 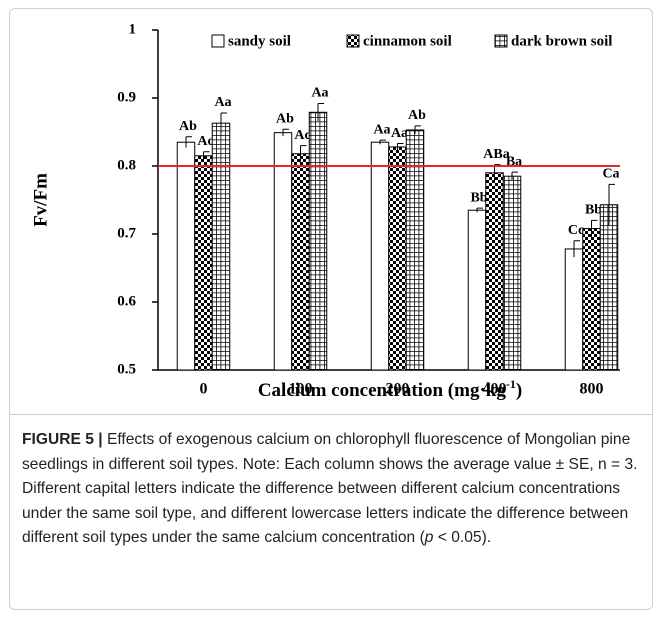 I want to click on legend-label: dark brown soil, so click(x=561, y=41).